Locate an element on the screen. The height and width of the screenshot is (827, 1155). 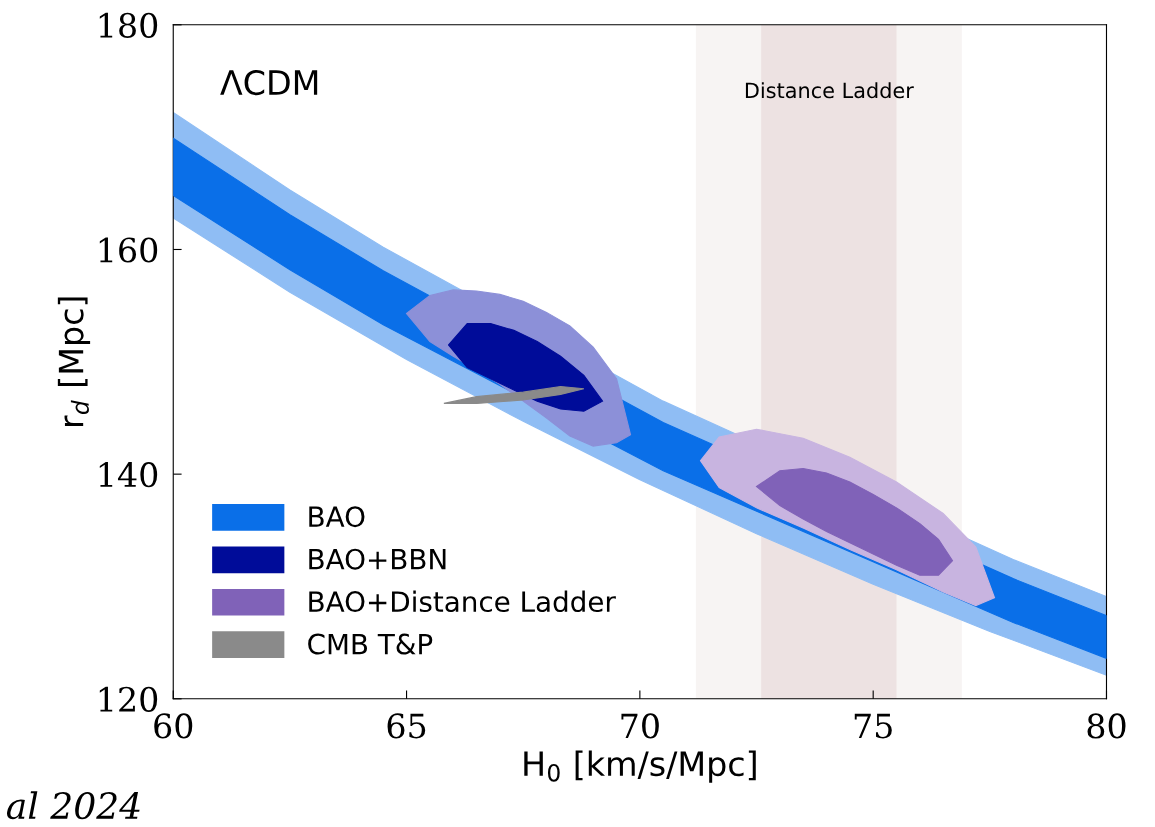
text: al 2024 is located at coordinates (73, 805).